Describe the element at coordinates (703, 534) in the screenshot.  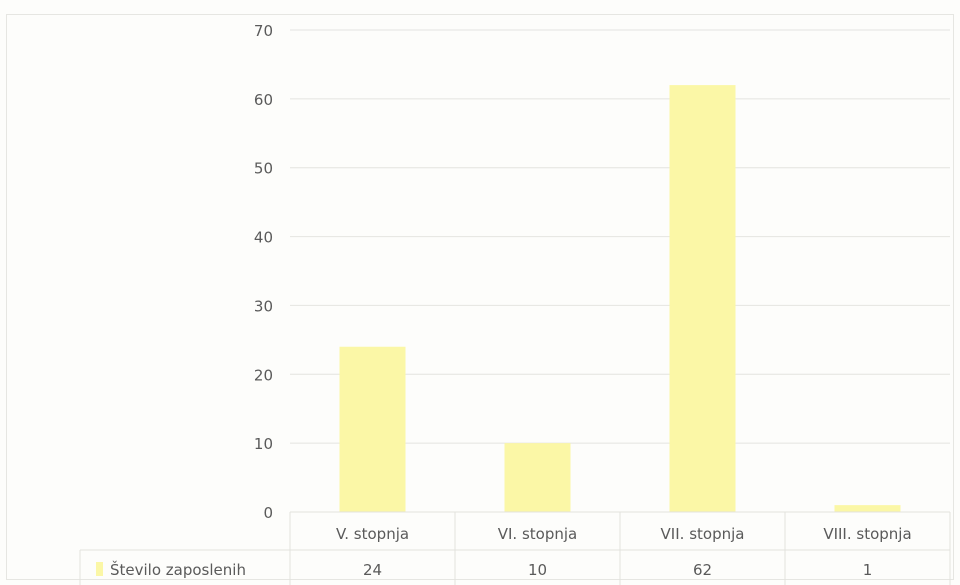
I see `x-category-label: VII. stopnja` at that location.